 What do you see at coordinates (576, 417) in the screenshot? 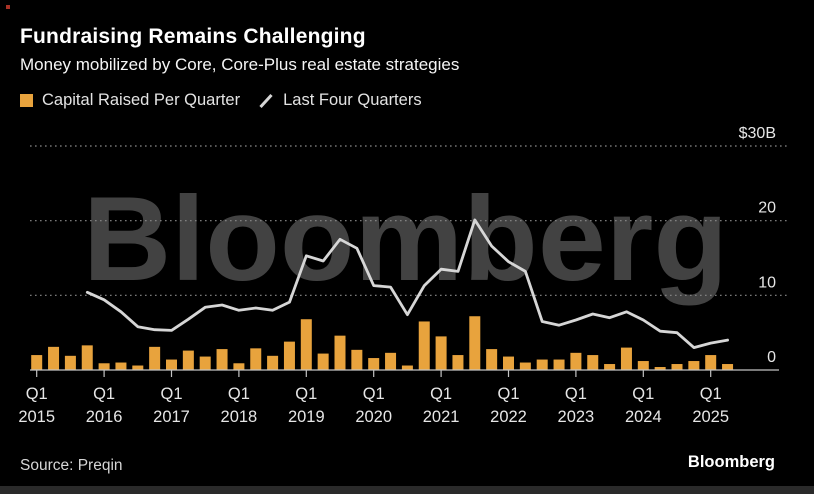
I see `x-tick-year-label: 2023` at bounding box center [576, 417].